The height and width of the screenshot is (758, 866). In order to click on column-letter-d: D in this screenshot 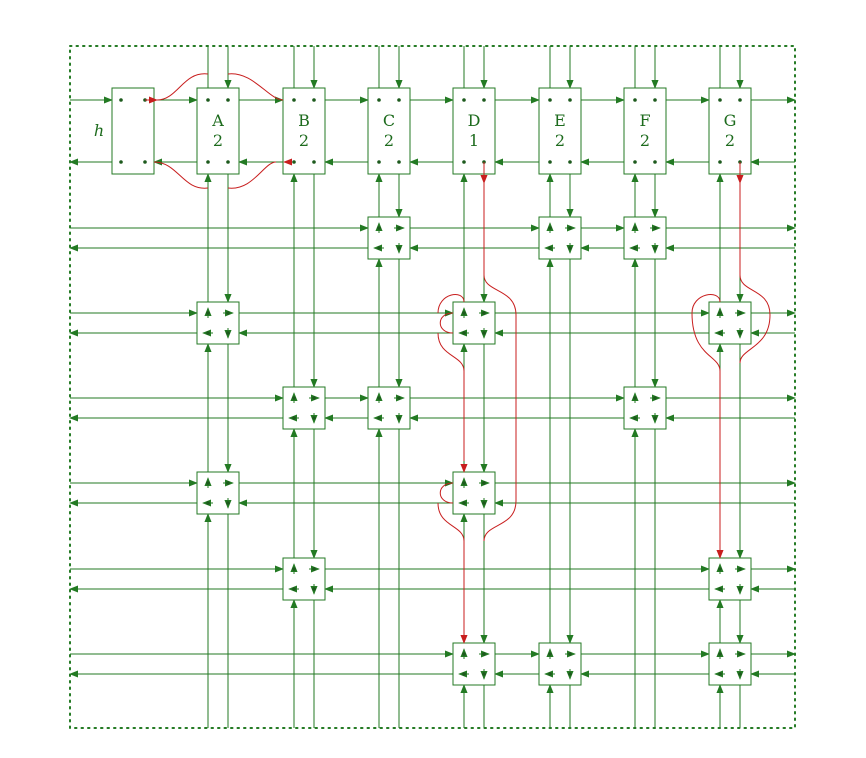, I will do `click(474, 120)`.